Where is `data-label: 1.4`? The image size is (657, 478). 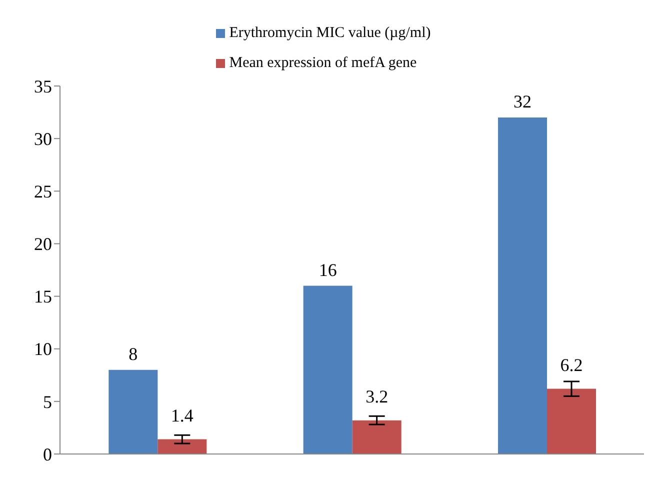 data-label: 1.4 is located at coordinates (182, 415).